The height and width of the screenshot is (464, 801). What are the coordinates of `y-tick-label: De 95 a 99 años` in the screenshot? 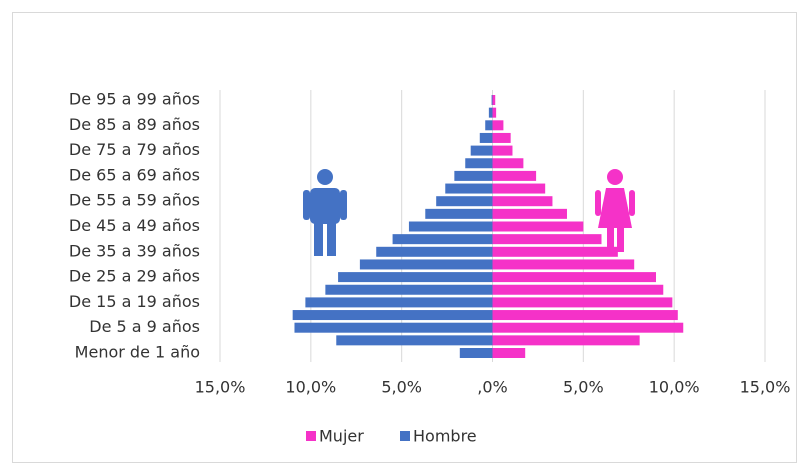 It's located at (134, 99).